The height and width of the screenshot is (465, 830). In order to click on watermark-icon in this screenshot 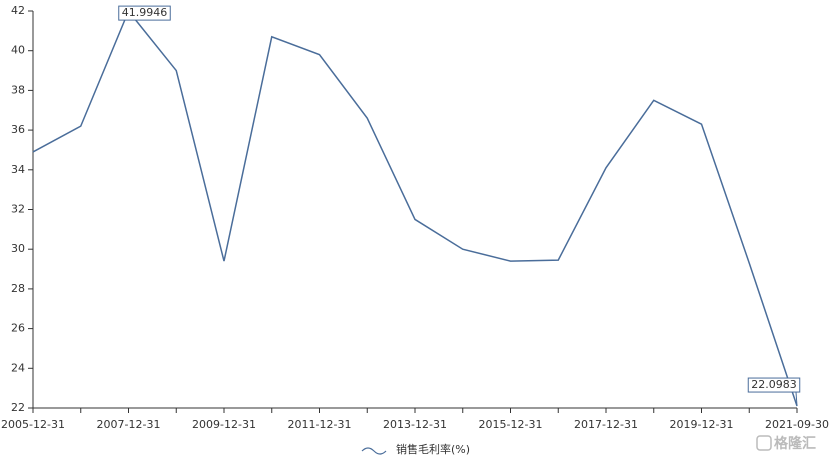, I will do `click(764, 443)`.